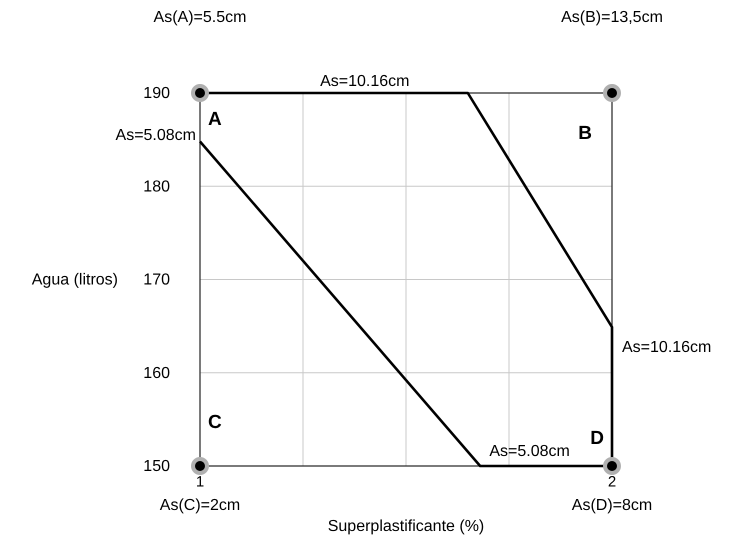 The width and height of the screenshot is (736, 535). Describe the element at coordinates (215, 422) in the screenshot. I see `annotation: C` at that location.